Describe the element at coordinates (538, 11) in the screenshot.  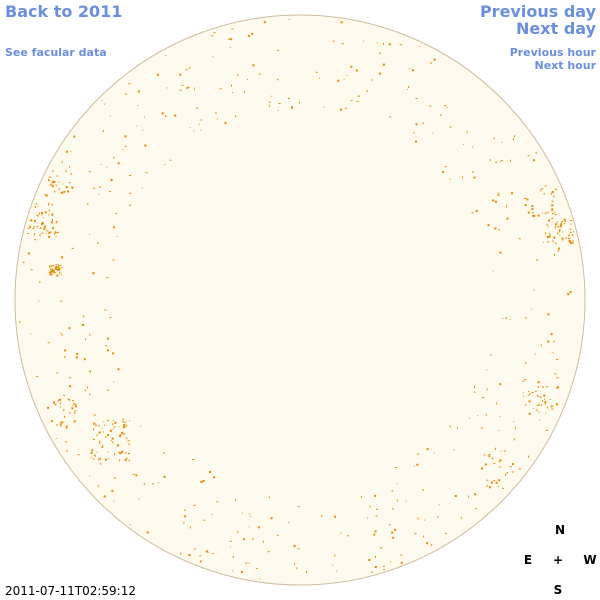
I see `previous-day-link: Previous day` at that location.